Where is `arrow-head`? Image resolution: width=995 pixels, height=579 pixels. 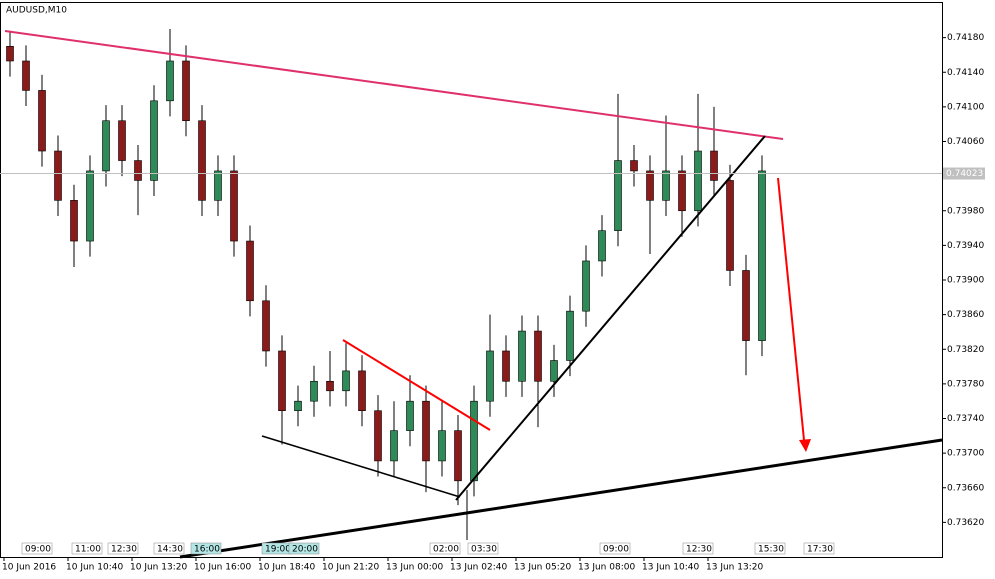 arrow-head is located at coordinates (805, 445).